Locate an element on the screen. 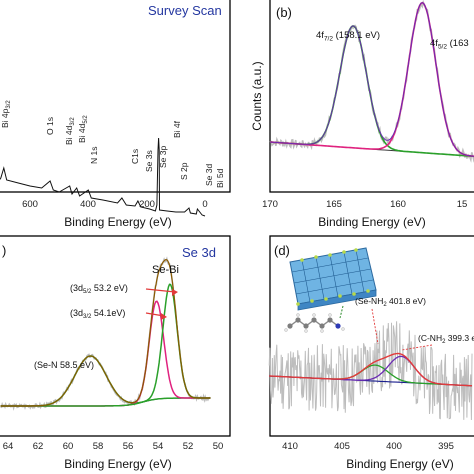 The height and width of the screenshot is (474, 474). panel-c-tag: ) is located at coordinates (4, 250).